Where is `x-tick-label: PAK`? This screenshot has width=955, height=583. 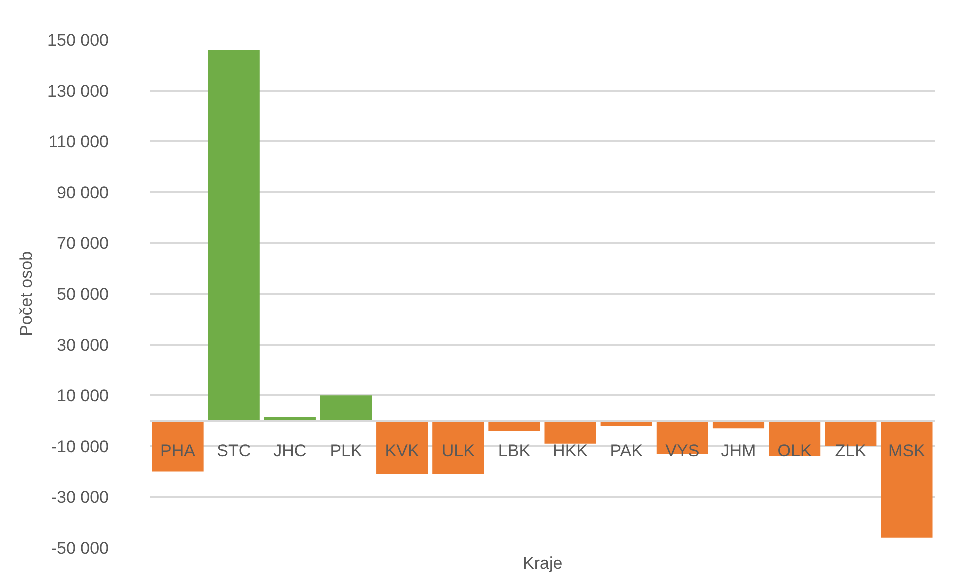 x-tick-label: PAK is located at coordinates (627, 450).